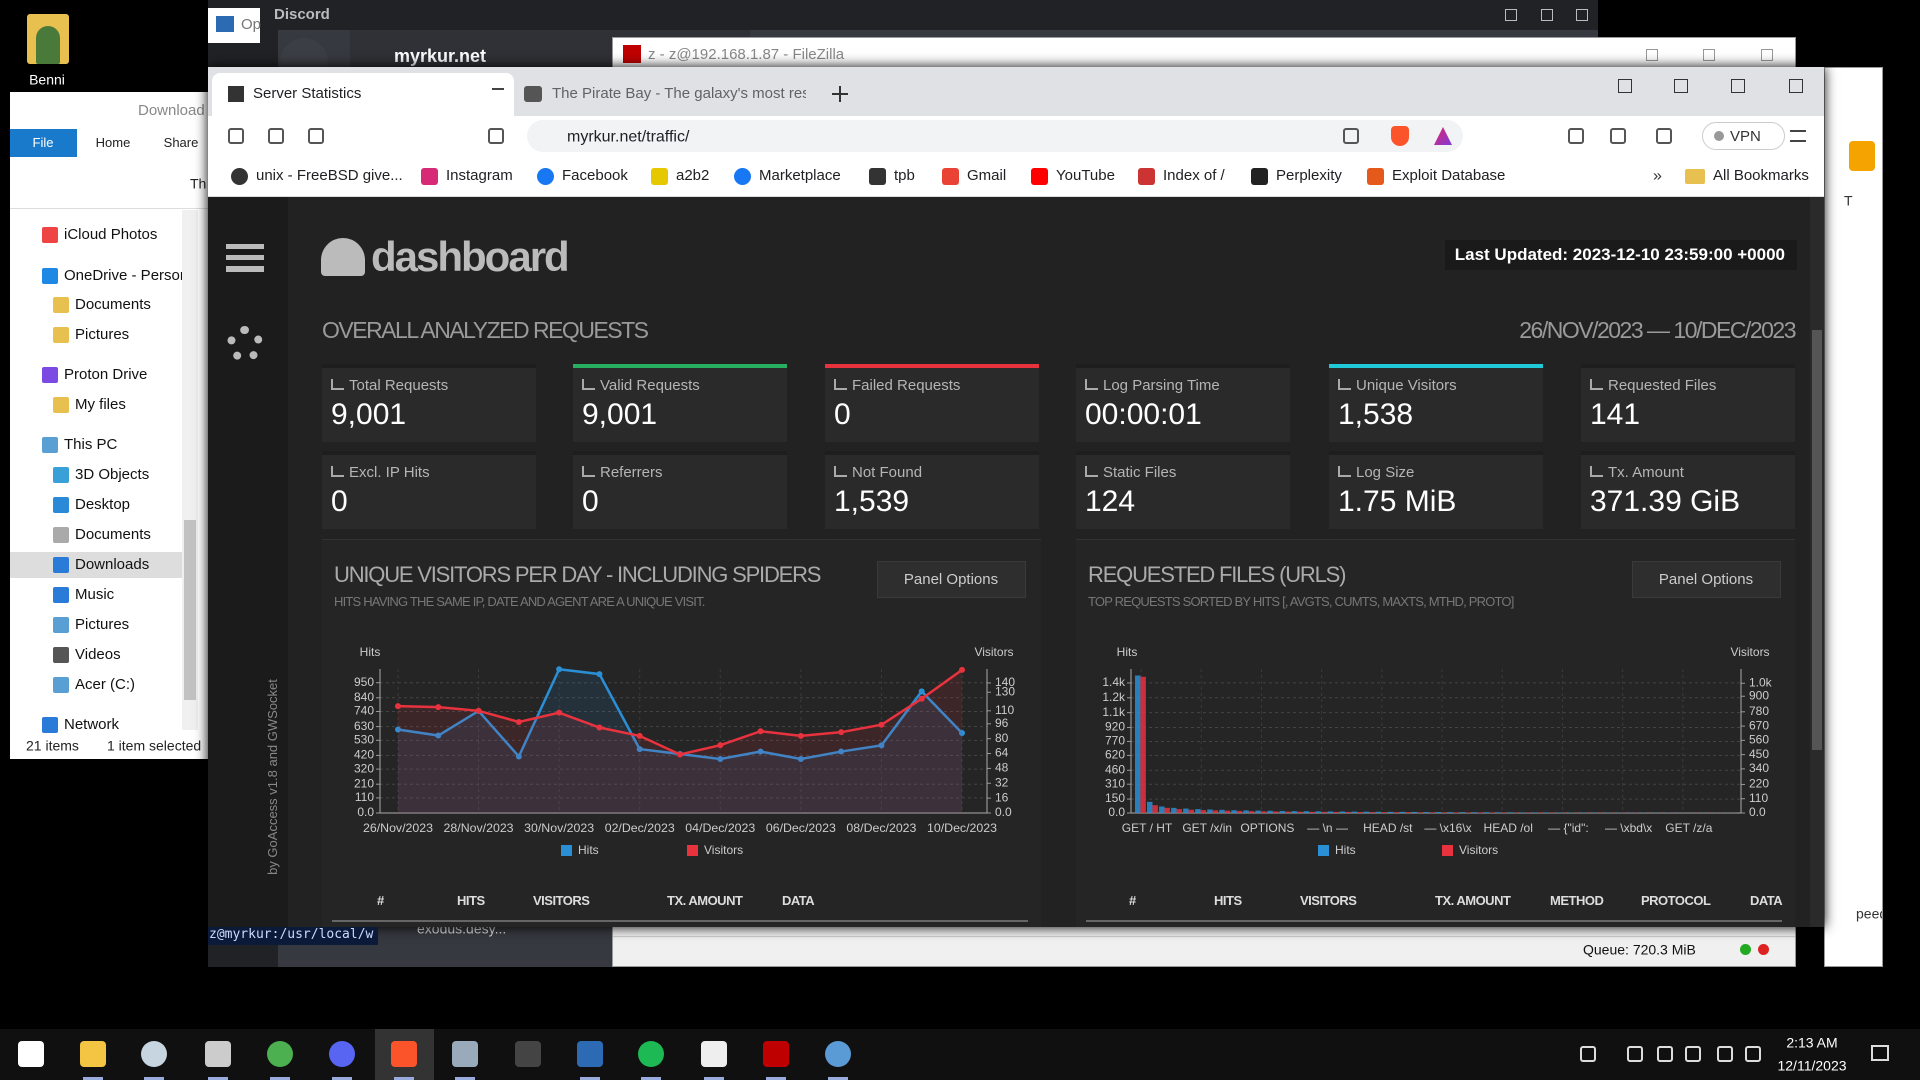 The height and width of the screenshot is (1080, 1920). I want to click on vpn-button, so click(1743, 136).